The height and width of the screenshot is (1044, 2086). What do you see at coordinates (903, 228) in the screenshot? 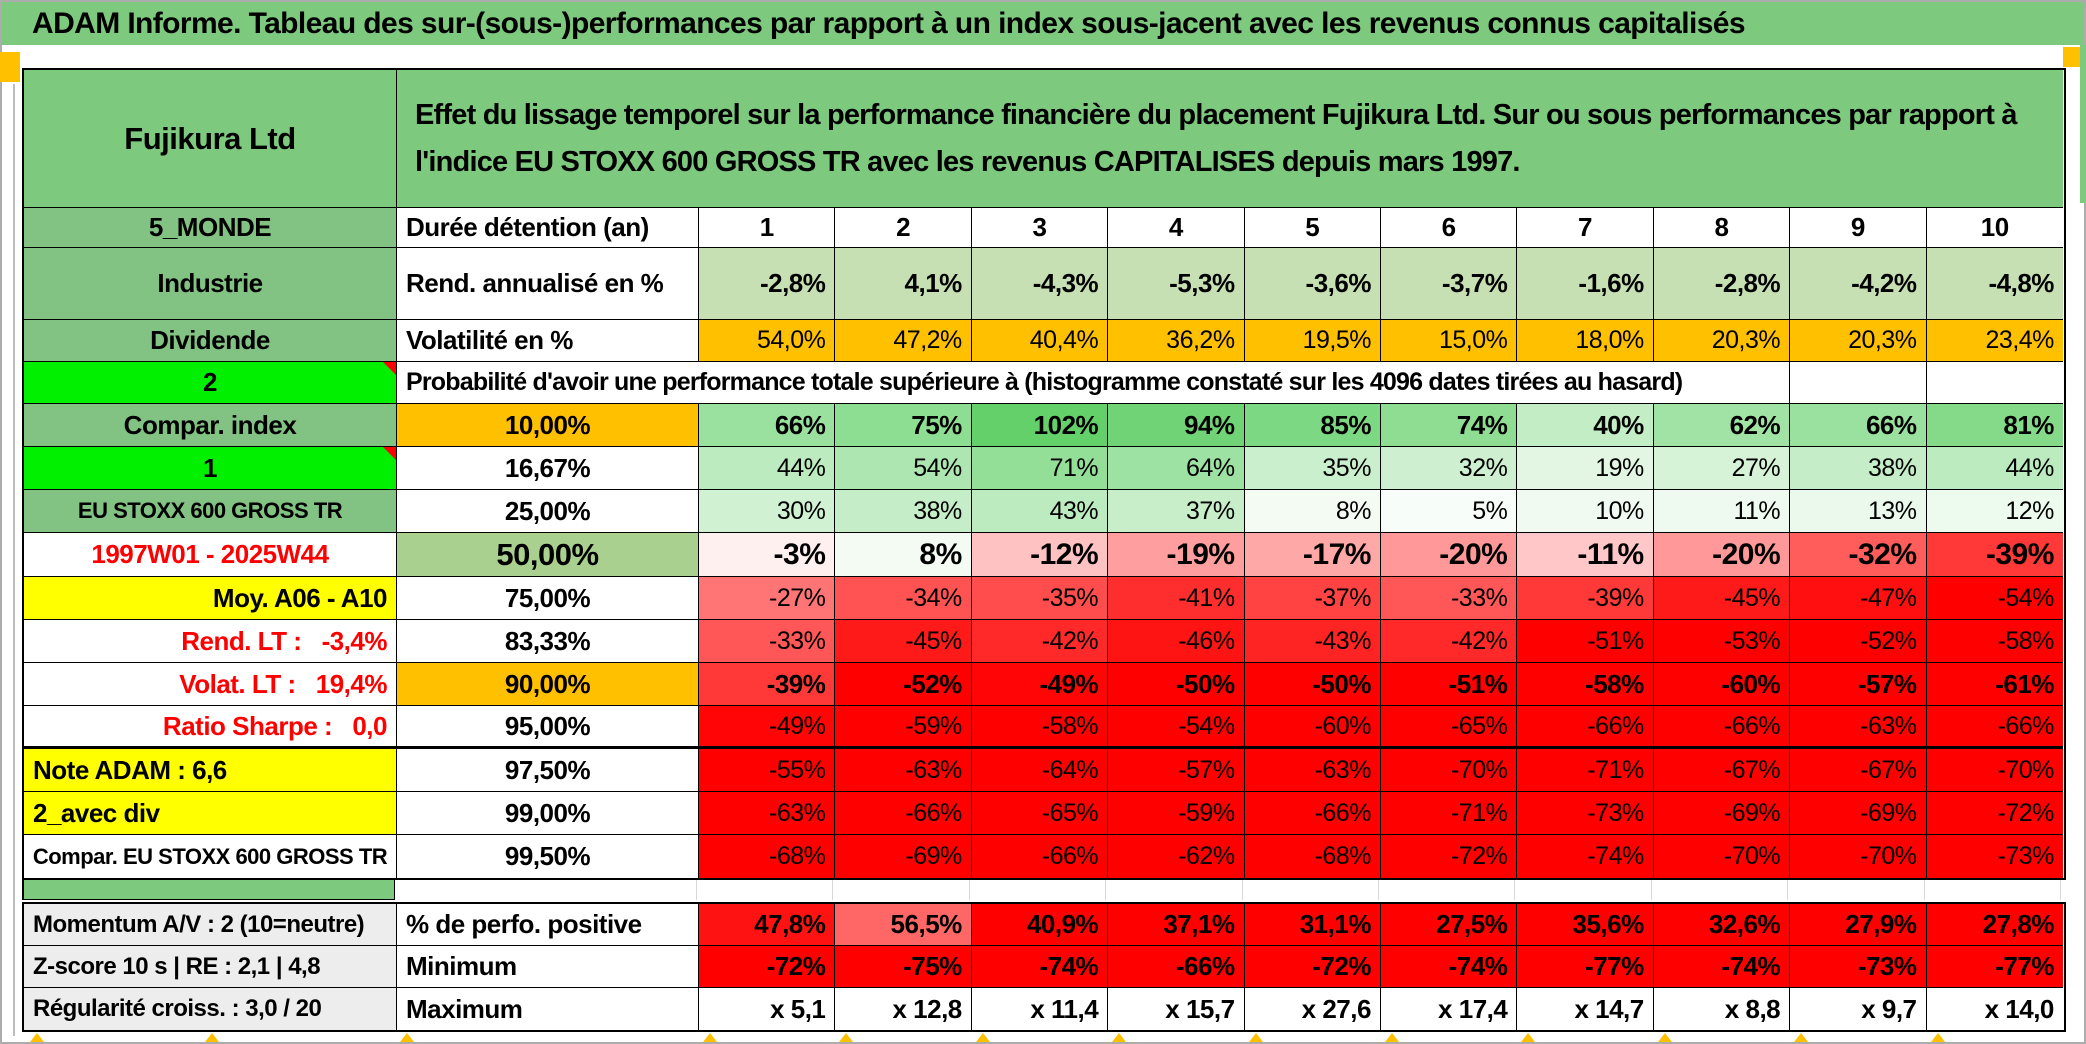
I see `duration-value-2: 2` at bounding box center [903, 228].